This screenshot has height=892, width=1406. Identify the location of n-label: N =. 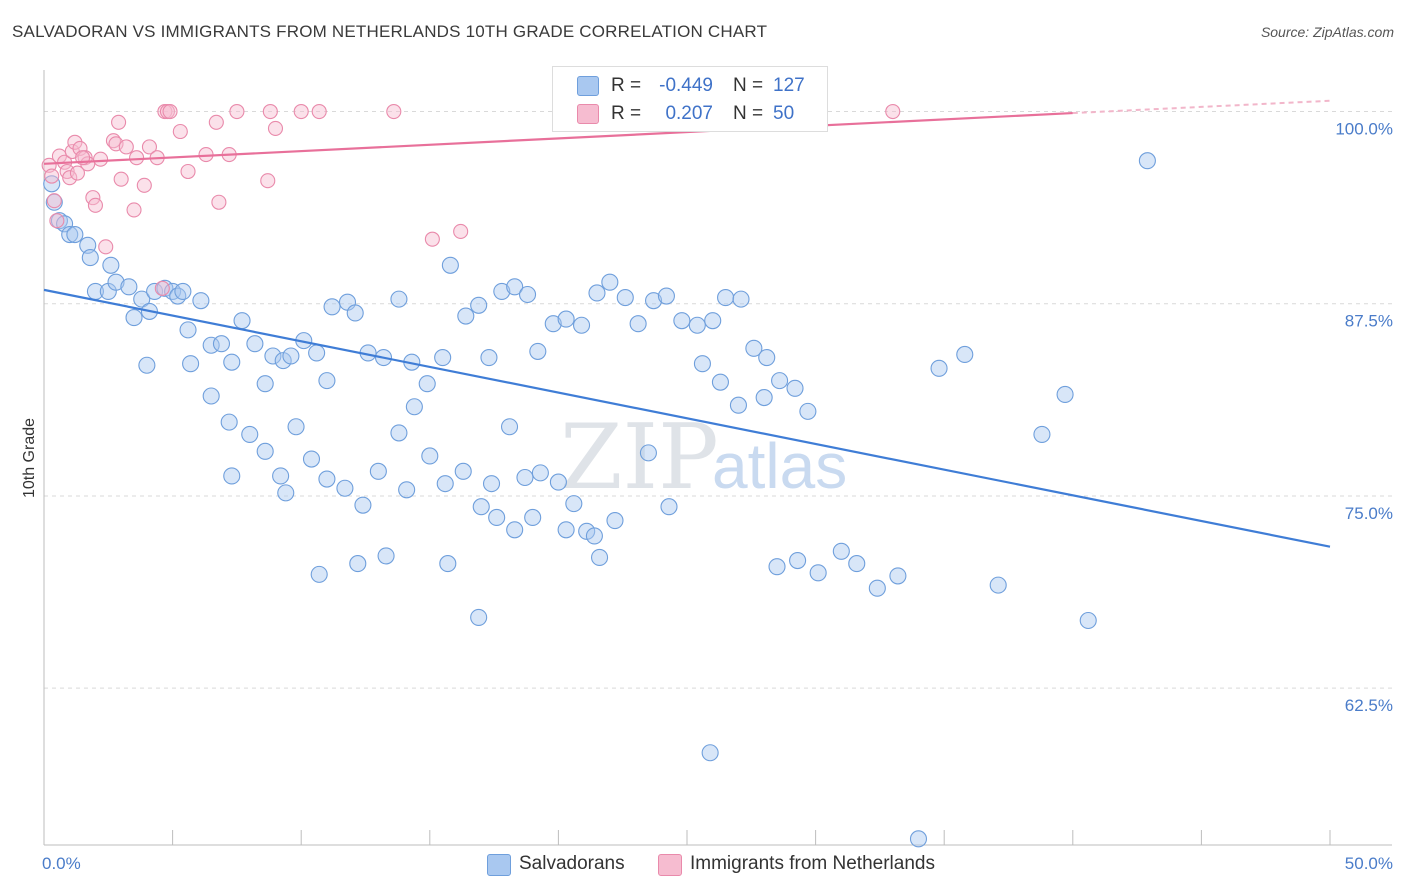
(748, 85).